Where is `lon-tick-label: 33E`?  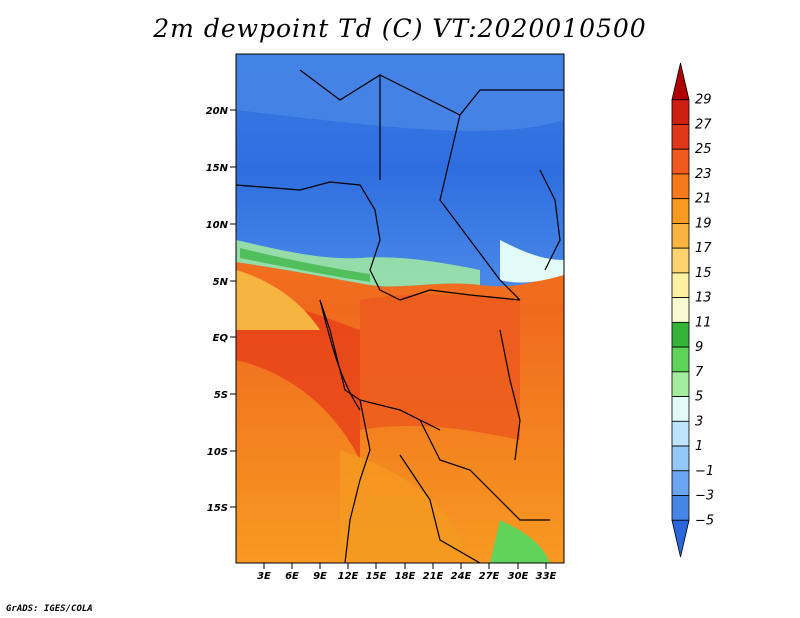
lon-tick-label: 33E is located at coordinates (546, 576).